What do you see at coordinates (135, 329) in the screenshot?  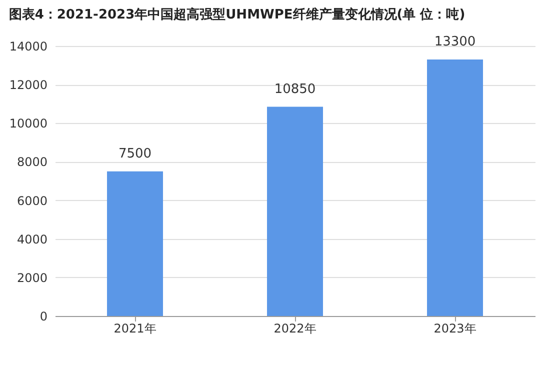 I see `x-tick-label: 2021年` at bounding box center [135, 329].